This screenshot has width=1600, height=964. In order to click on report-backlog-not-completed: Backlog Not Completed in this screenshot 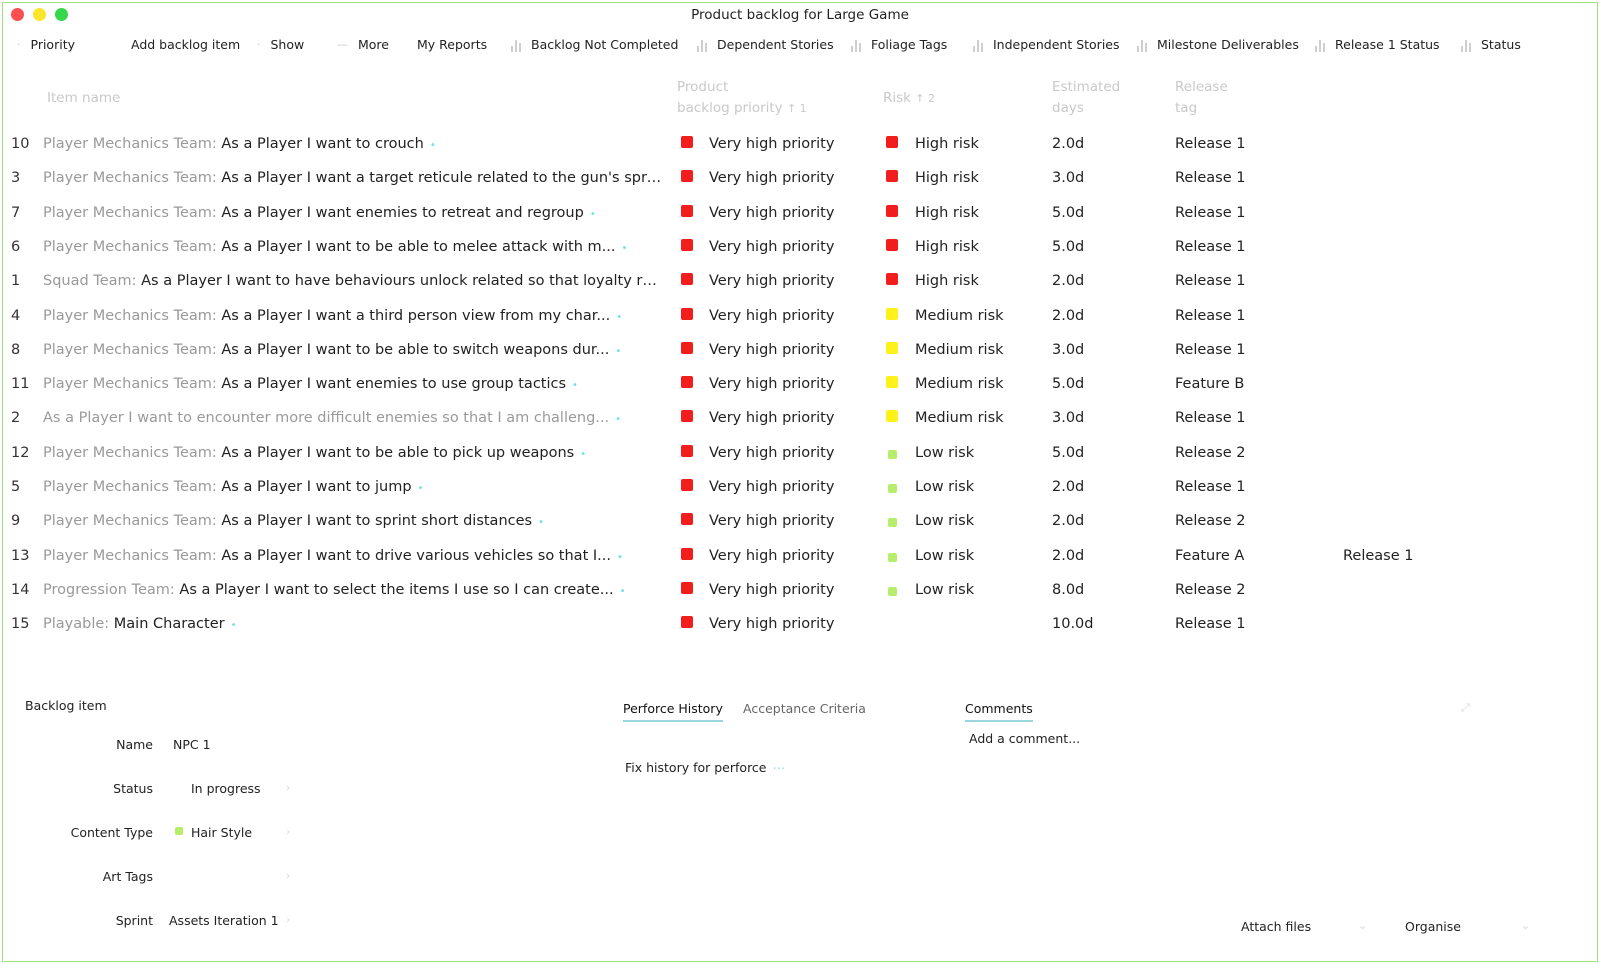, I will do `click(594, 44)`.